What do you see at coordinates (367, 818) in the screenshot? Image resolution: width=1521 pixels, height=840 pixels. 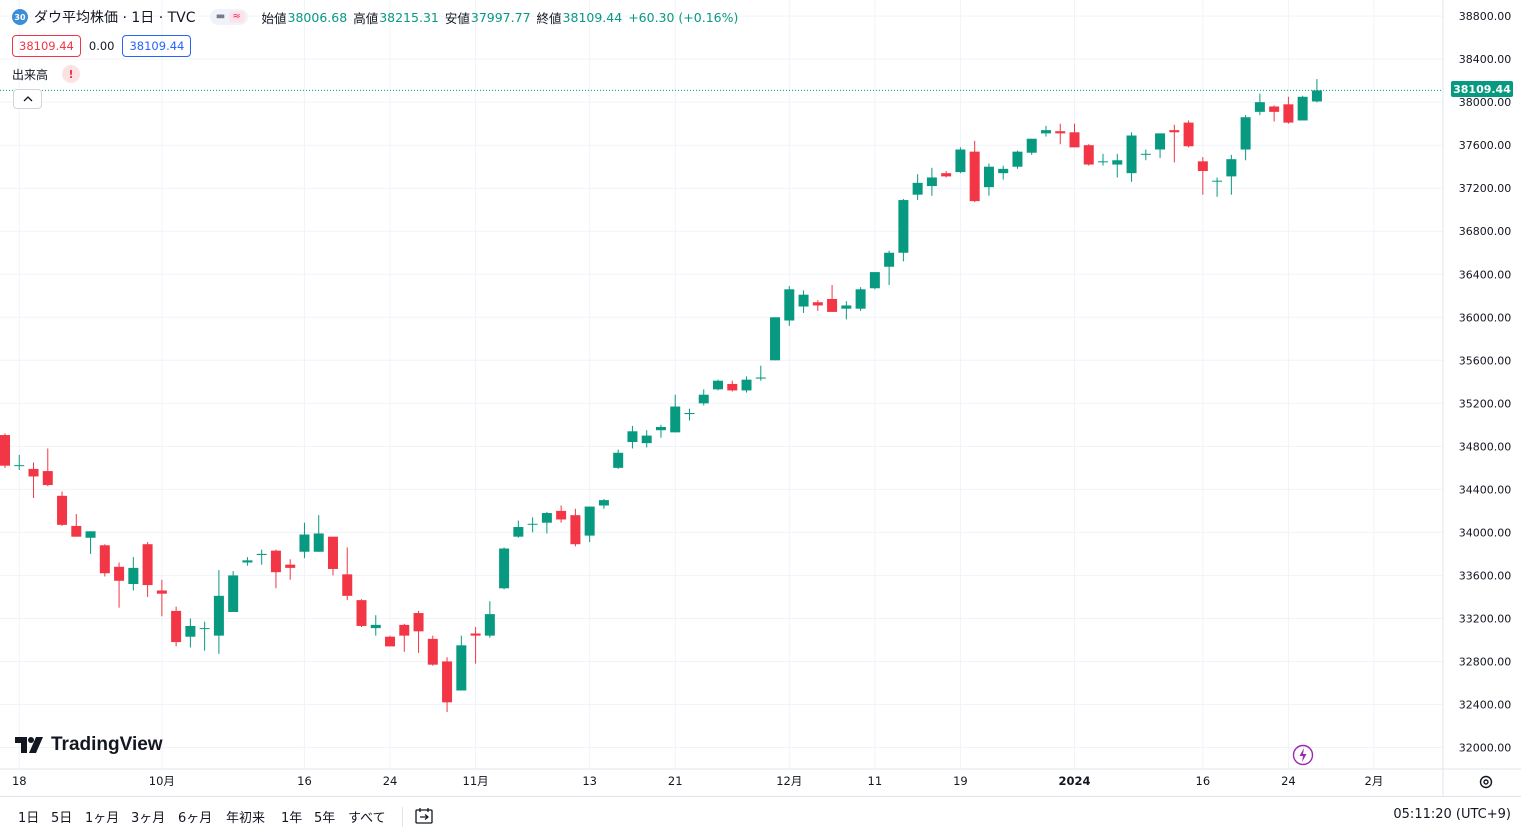 I see `range-all-button: すべて` at bounding box center [367, 818].